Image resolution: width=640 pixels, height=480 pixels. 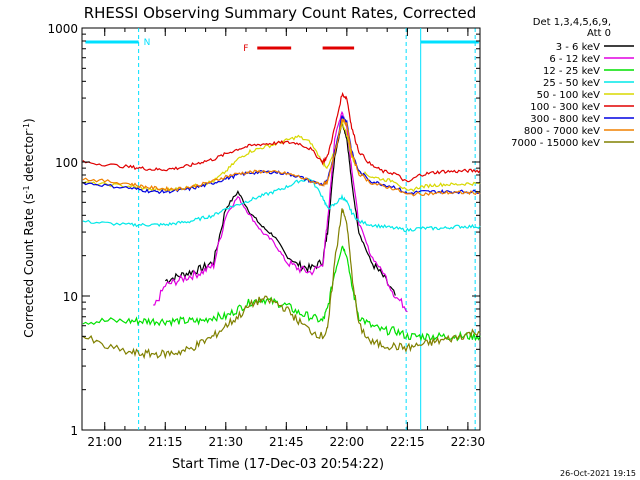 What do you see at coordinates (571, 71) in the screenshot?
I see `legend-label: 12 - 25 keV` at bounding box center [571, 71].